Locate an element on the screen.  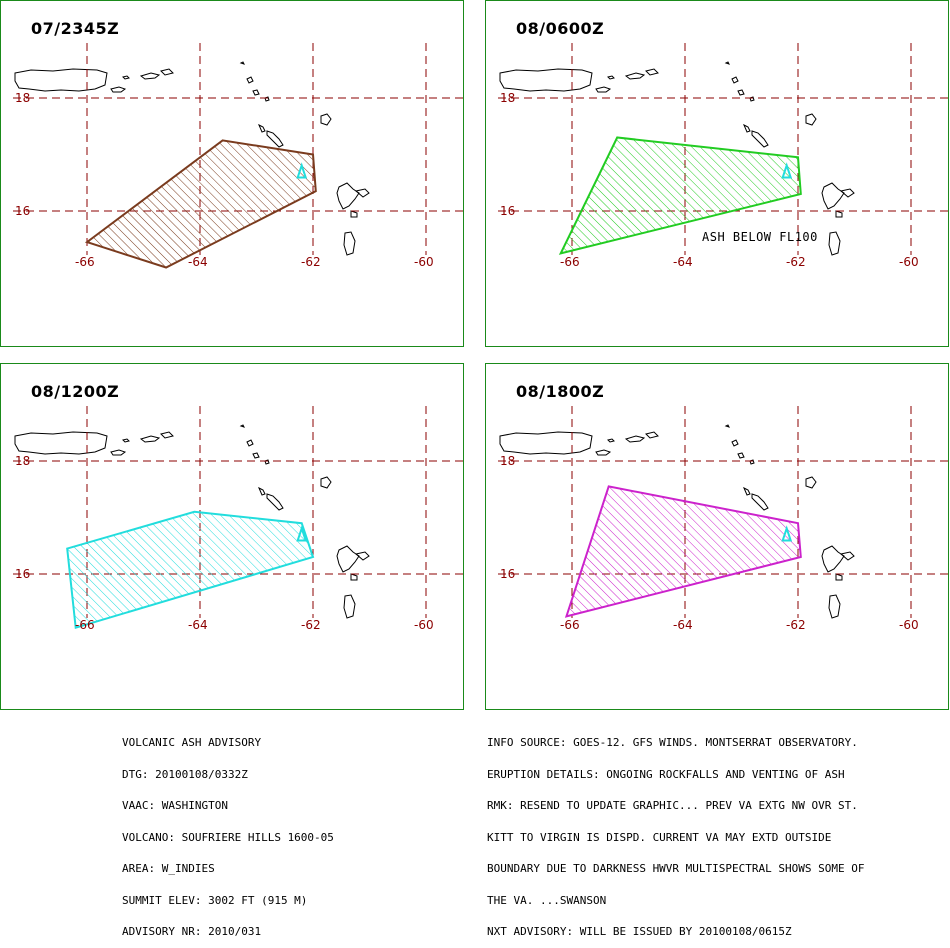
advisory-line: VOLCANIC ASH ADVISORY is located at coordinates (192, 742).